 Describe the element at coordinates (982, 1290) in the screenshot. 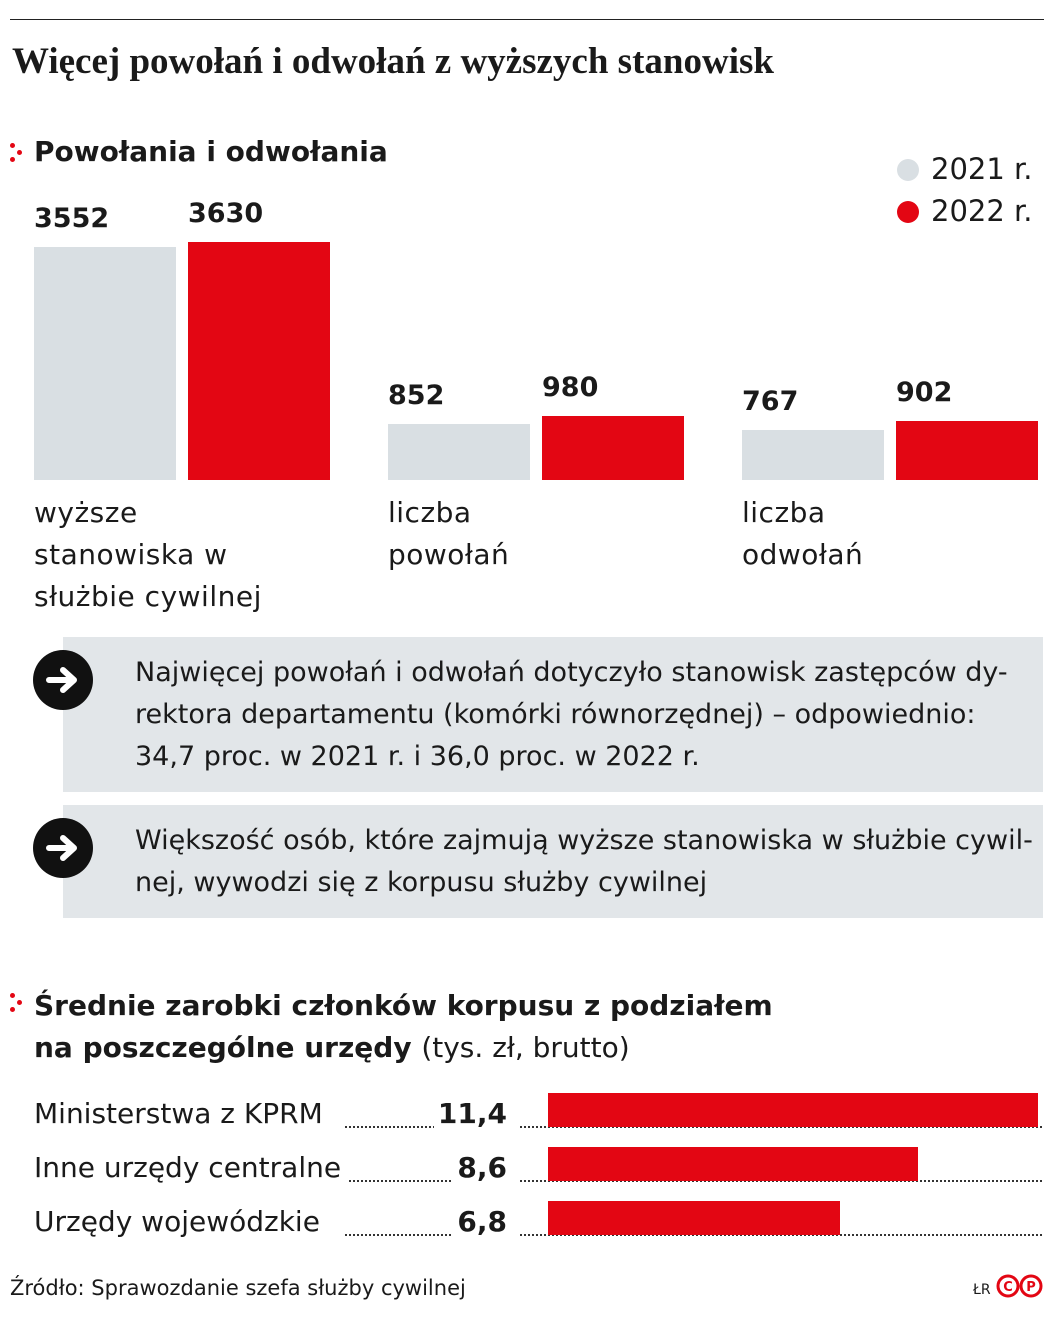

I see `credit: ŁR` at that location.